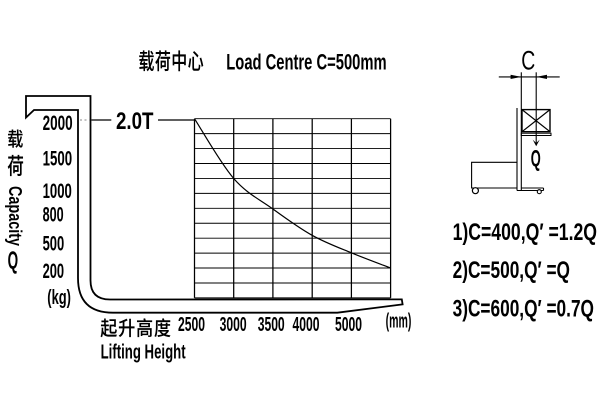  I want to click on svg-text: (kg), so click(59, 298).